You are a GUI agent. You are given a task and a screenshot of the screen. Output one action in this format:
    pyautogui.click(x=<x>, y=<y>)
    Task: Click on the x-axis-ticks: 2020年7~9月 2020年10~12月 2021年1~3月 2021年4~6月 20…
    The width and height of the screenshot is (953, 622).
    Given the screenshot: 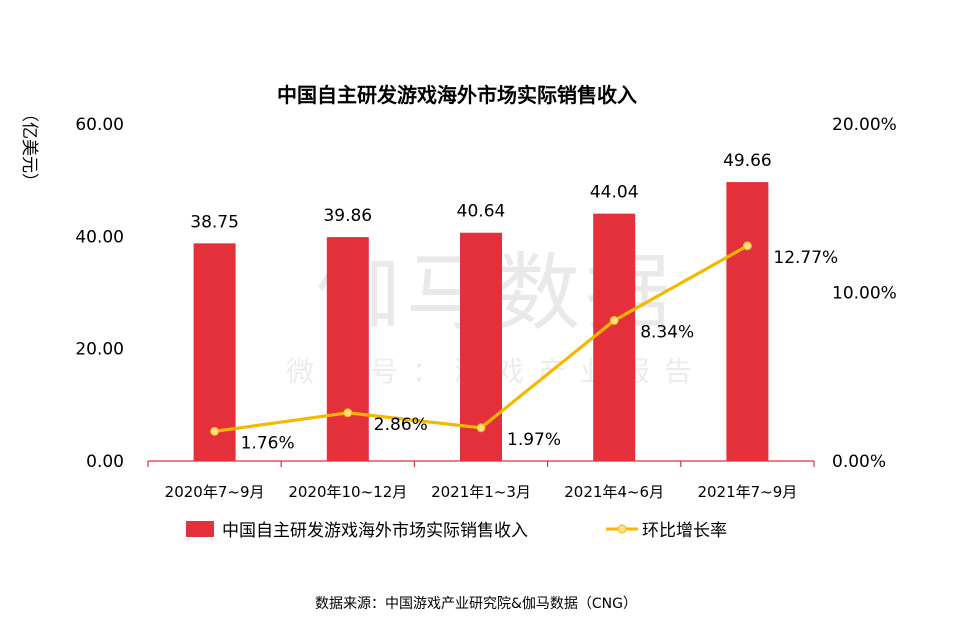 What is the action you would take?
    pyautogui.click(x=481, y=492)
    